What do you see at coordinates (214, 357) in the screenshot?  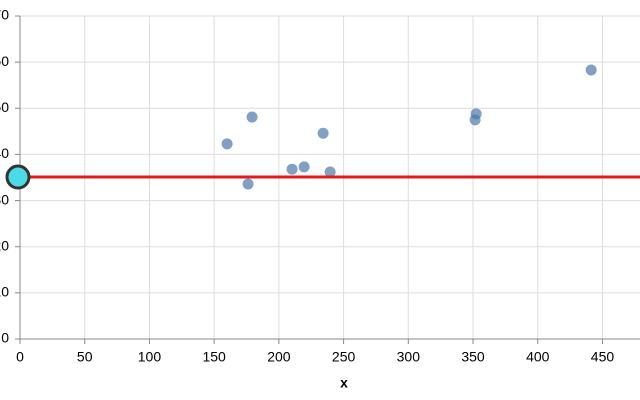 I see `x-tick-label: 150` at bounding box center [214, 357].